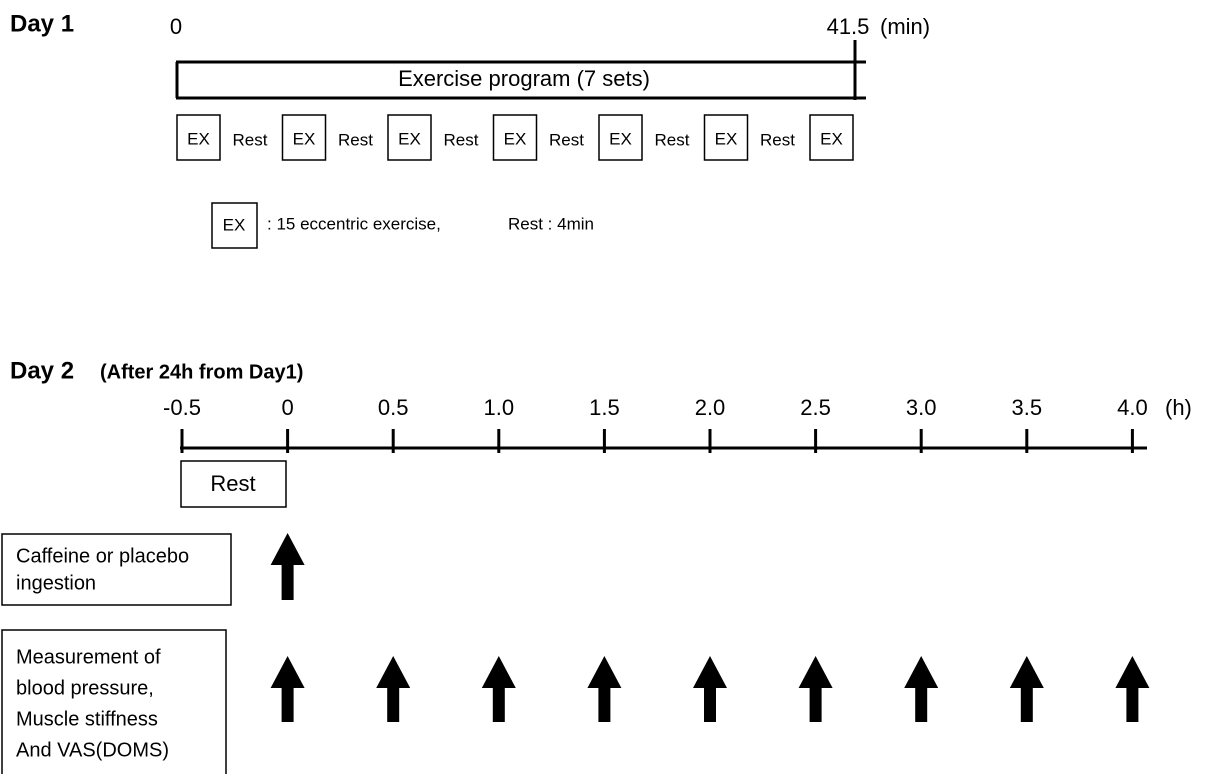 The image size is (1209, 774). I want to click on legend-rest: Rest : 4min, so click(551, 223).